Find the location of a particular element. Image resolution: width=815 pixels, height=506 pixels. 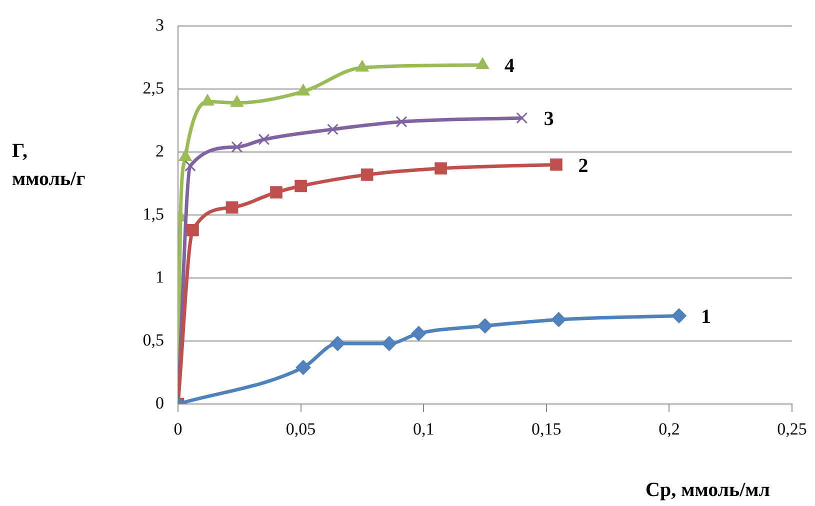

y-tick-label: 1,5 is located at coordinates (153, 214).